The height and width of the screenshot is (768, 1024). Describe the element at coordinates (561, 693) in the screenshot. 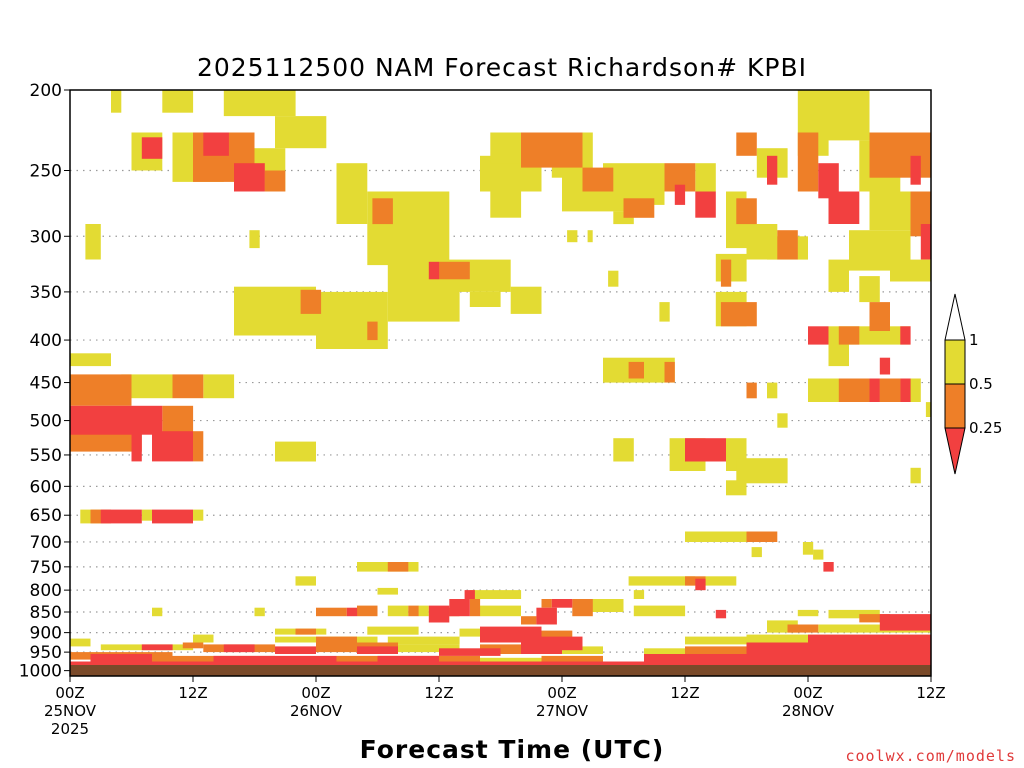

I see `x-tick-label-48-0: 00Z` at that location.